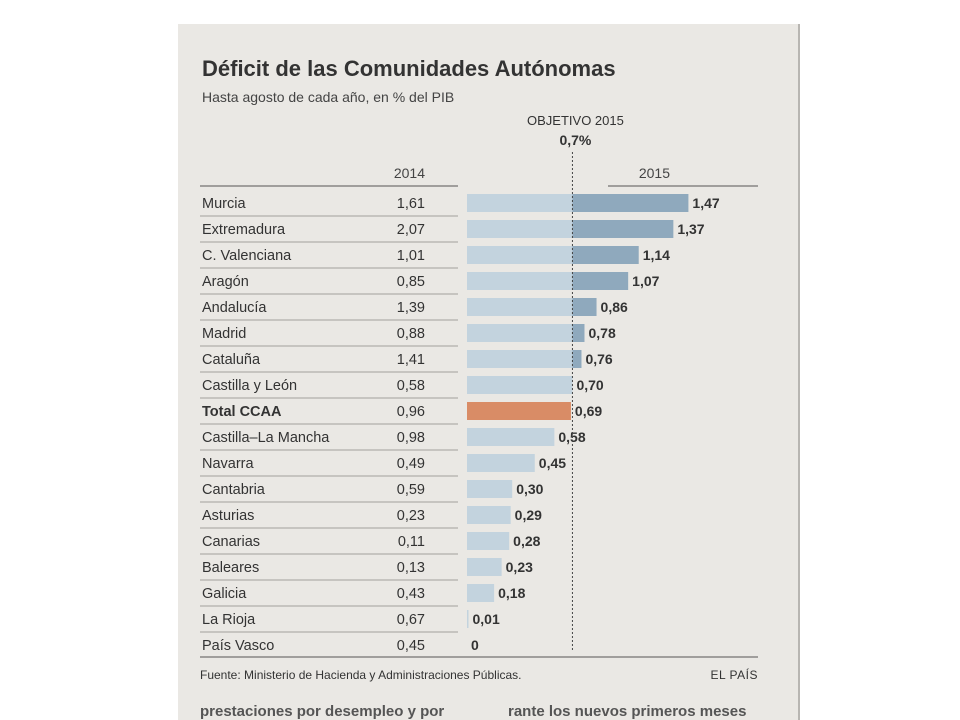  I want to click on bar-value-label-2015: 0,30, so click(529, 489).